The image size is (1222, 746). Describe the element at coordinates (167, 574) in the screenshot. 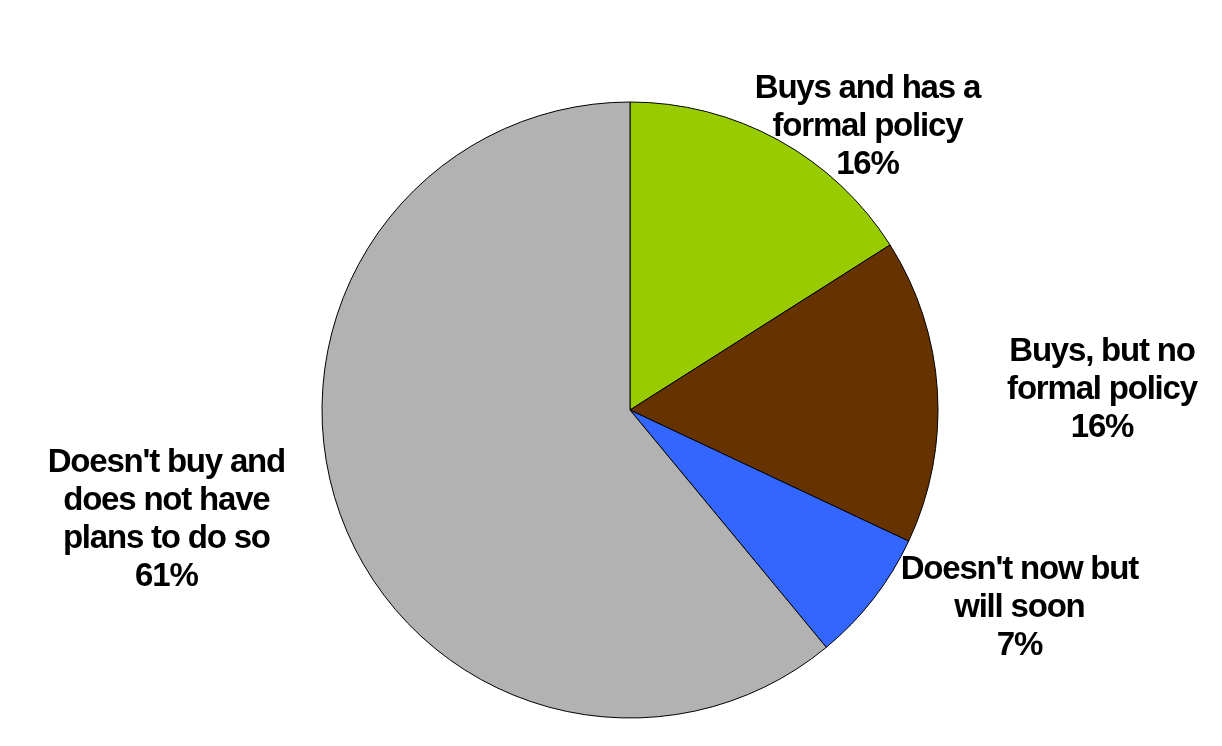

I see `data-label: 61%` at that location.